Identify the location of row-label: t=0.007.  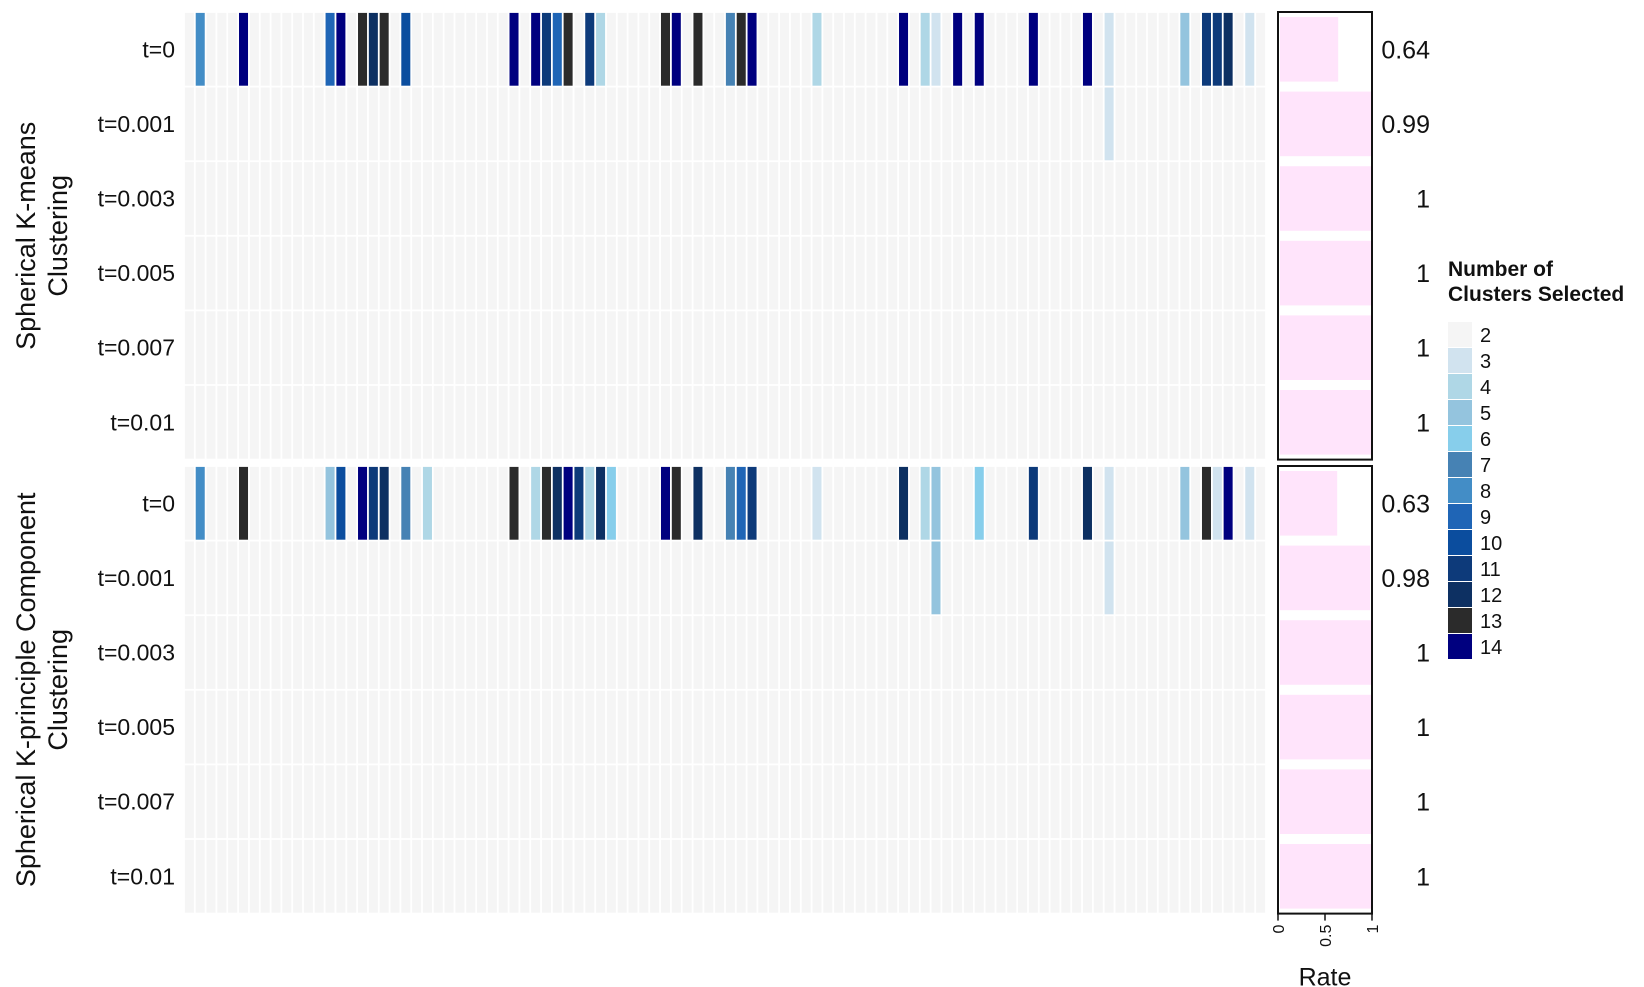
(136, 802).